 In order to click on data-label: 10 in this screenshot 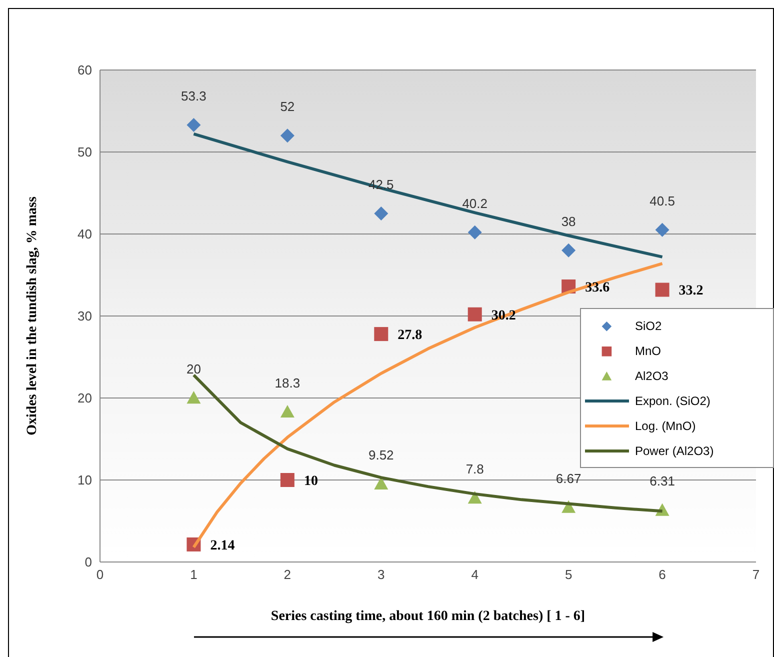, I will do `click(311, 481)`.